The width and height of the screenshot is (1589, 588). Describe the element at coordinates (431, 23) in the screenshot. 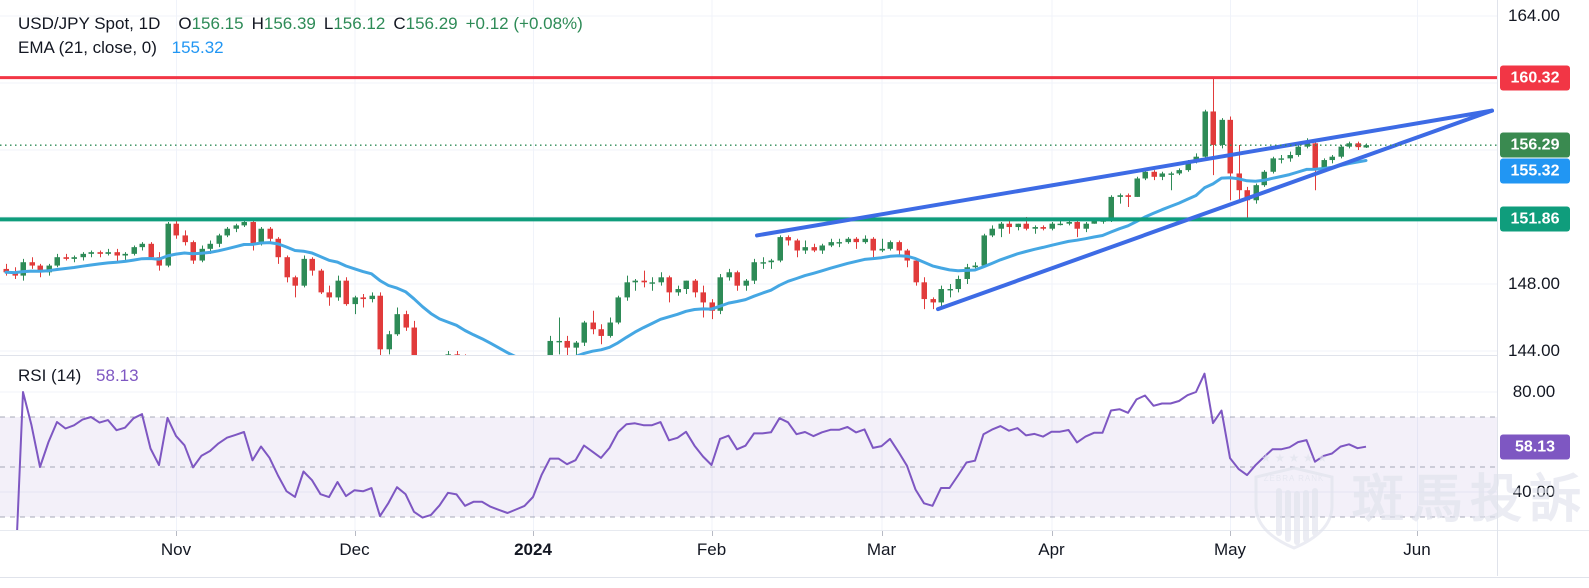

I see `ohlc-value: 156.29` at that location.